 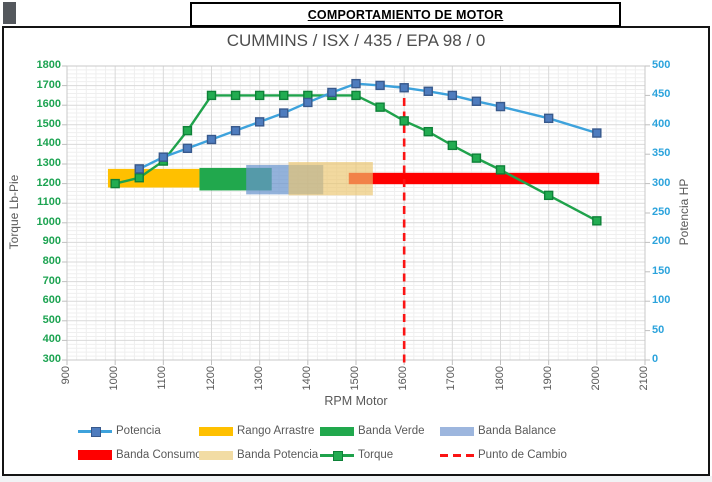 What do you see at coordinates (547, 378) in the screenshot?
I see `x-tick-label: 1900` at bounding box center [547, 378].